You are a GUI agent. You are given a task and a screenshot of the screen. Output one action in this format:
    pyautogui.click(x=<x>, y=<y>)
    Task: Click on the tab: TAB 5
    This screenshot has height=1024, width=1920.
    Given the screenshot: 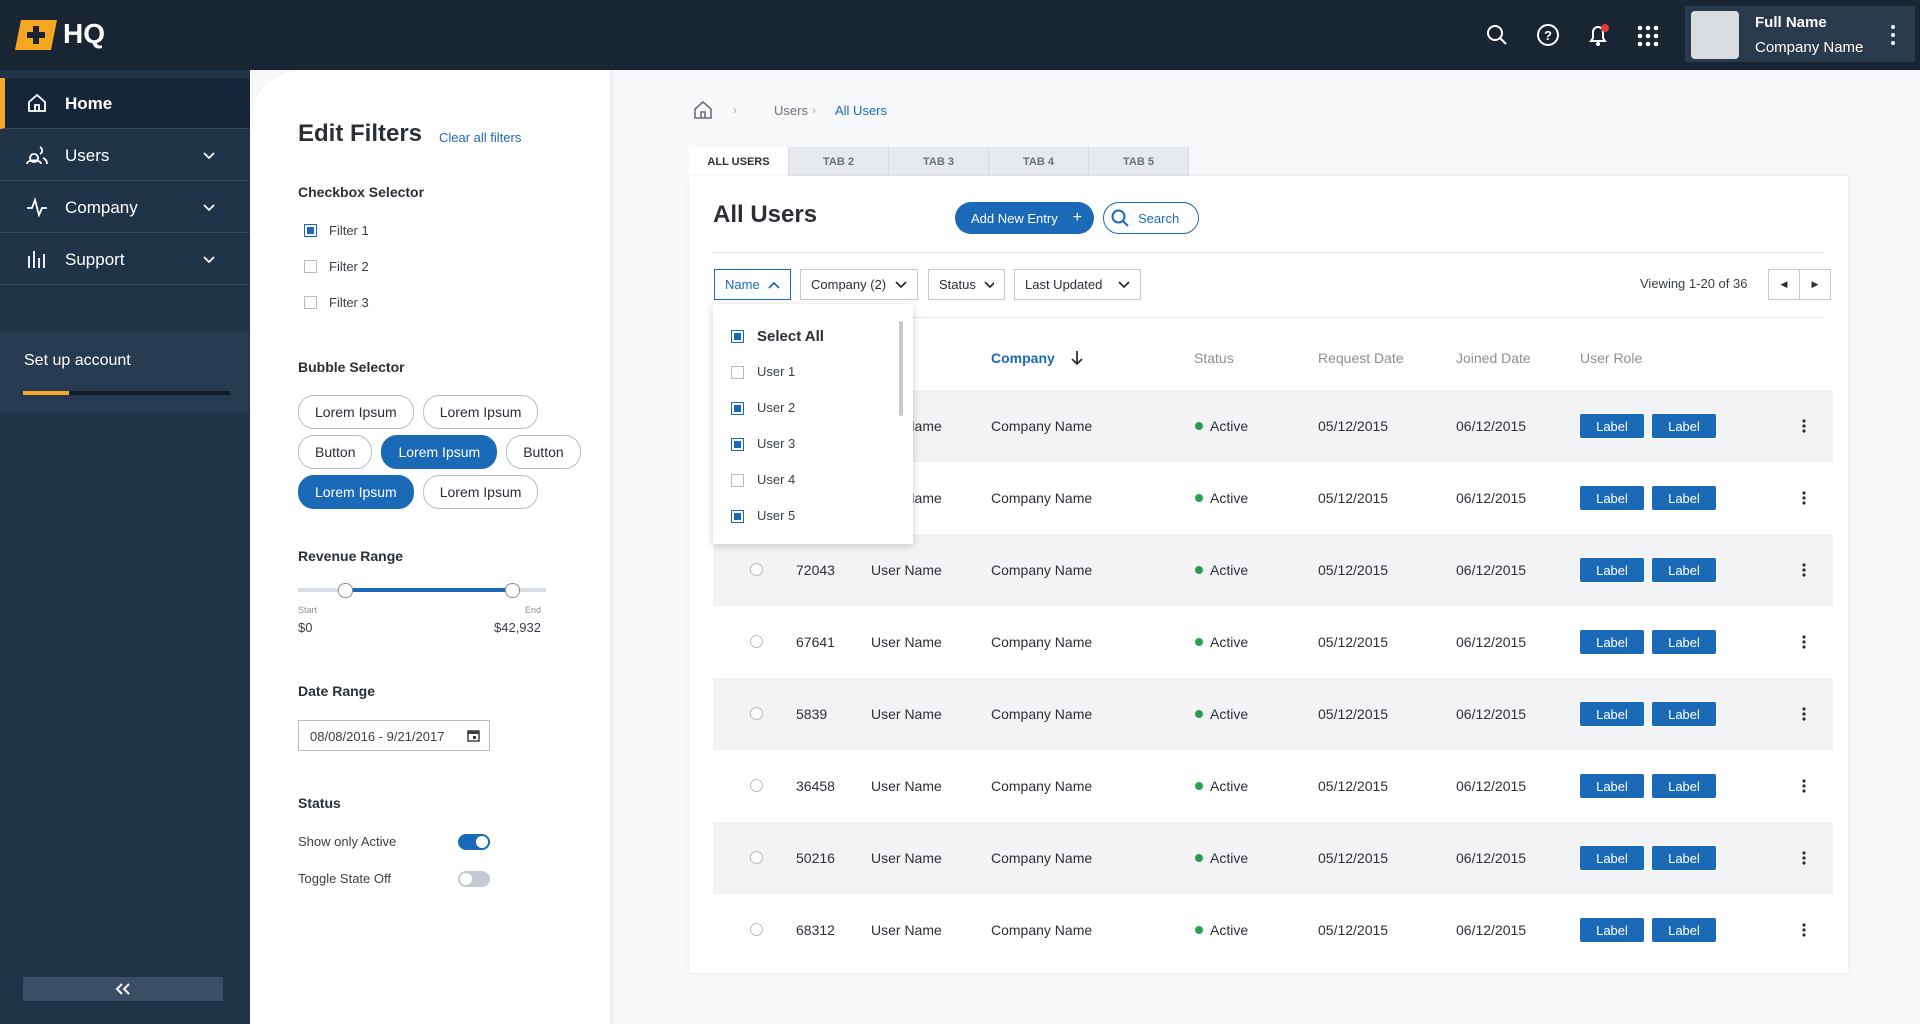 What is the action you would take?
    pyautogui.click(x=1139, y=161)
    